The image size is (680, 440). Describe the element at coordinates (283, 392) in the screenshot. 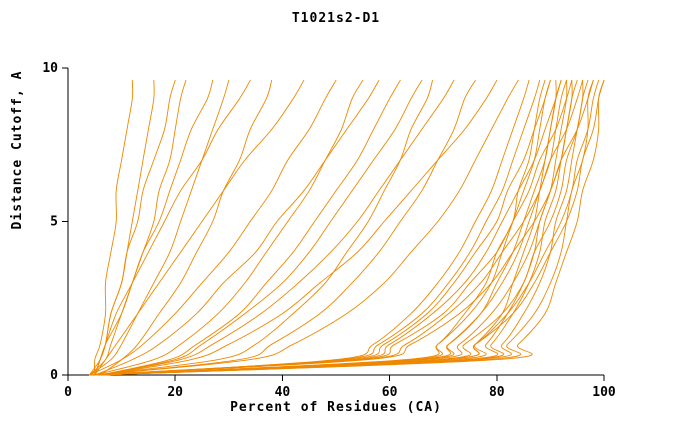

I see `x-tick-label: 40` at that location.